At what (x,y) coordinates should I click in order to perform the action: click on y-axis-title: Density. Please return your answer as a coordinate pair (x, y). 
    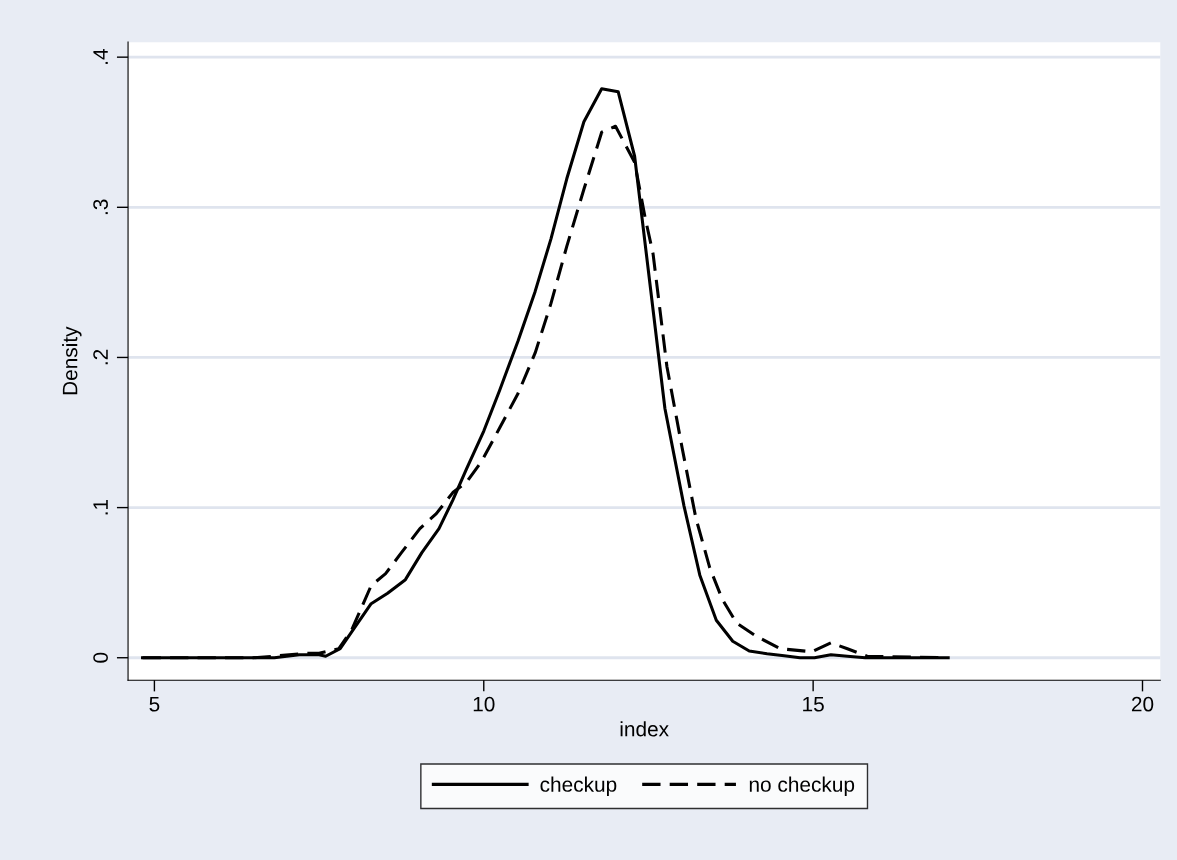
    Looking at the image, I should click on (72, 360).